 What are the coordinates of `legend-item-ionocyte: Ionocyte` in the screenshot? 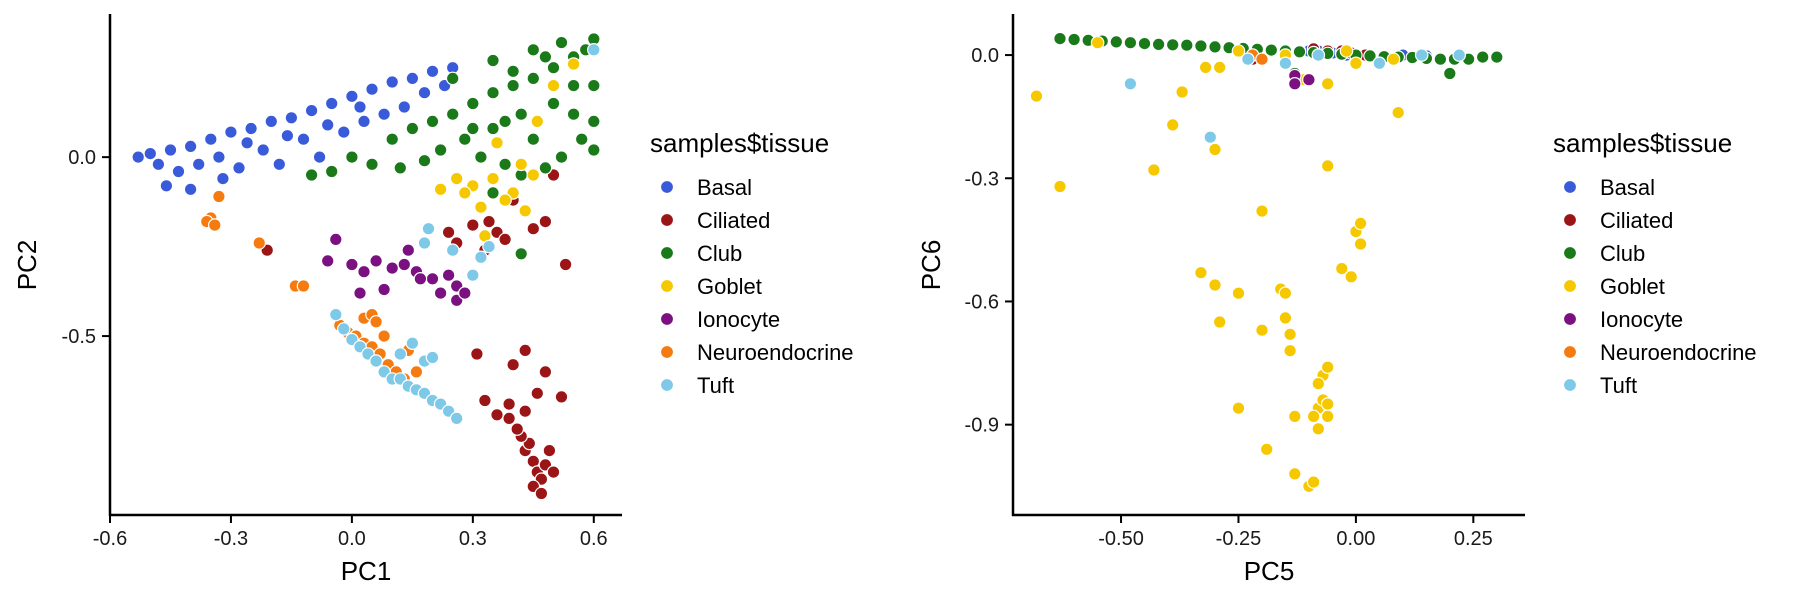 It's located at (719, 319).